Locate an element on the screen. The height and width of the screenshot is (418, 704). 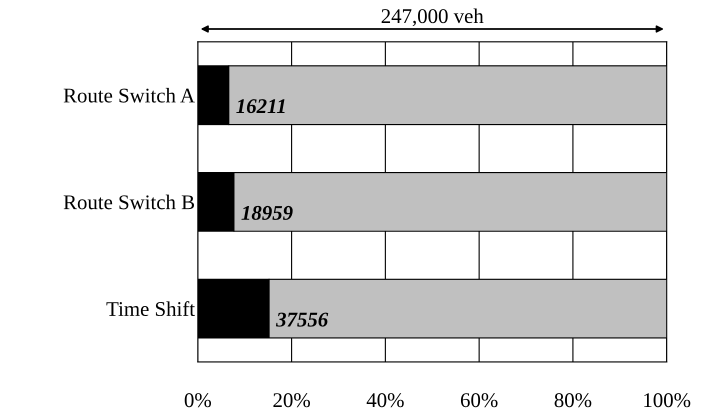
x-tick-label: 80% is located at coordinates (573, 400).